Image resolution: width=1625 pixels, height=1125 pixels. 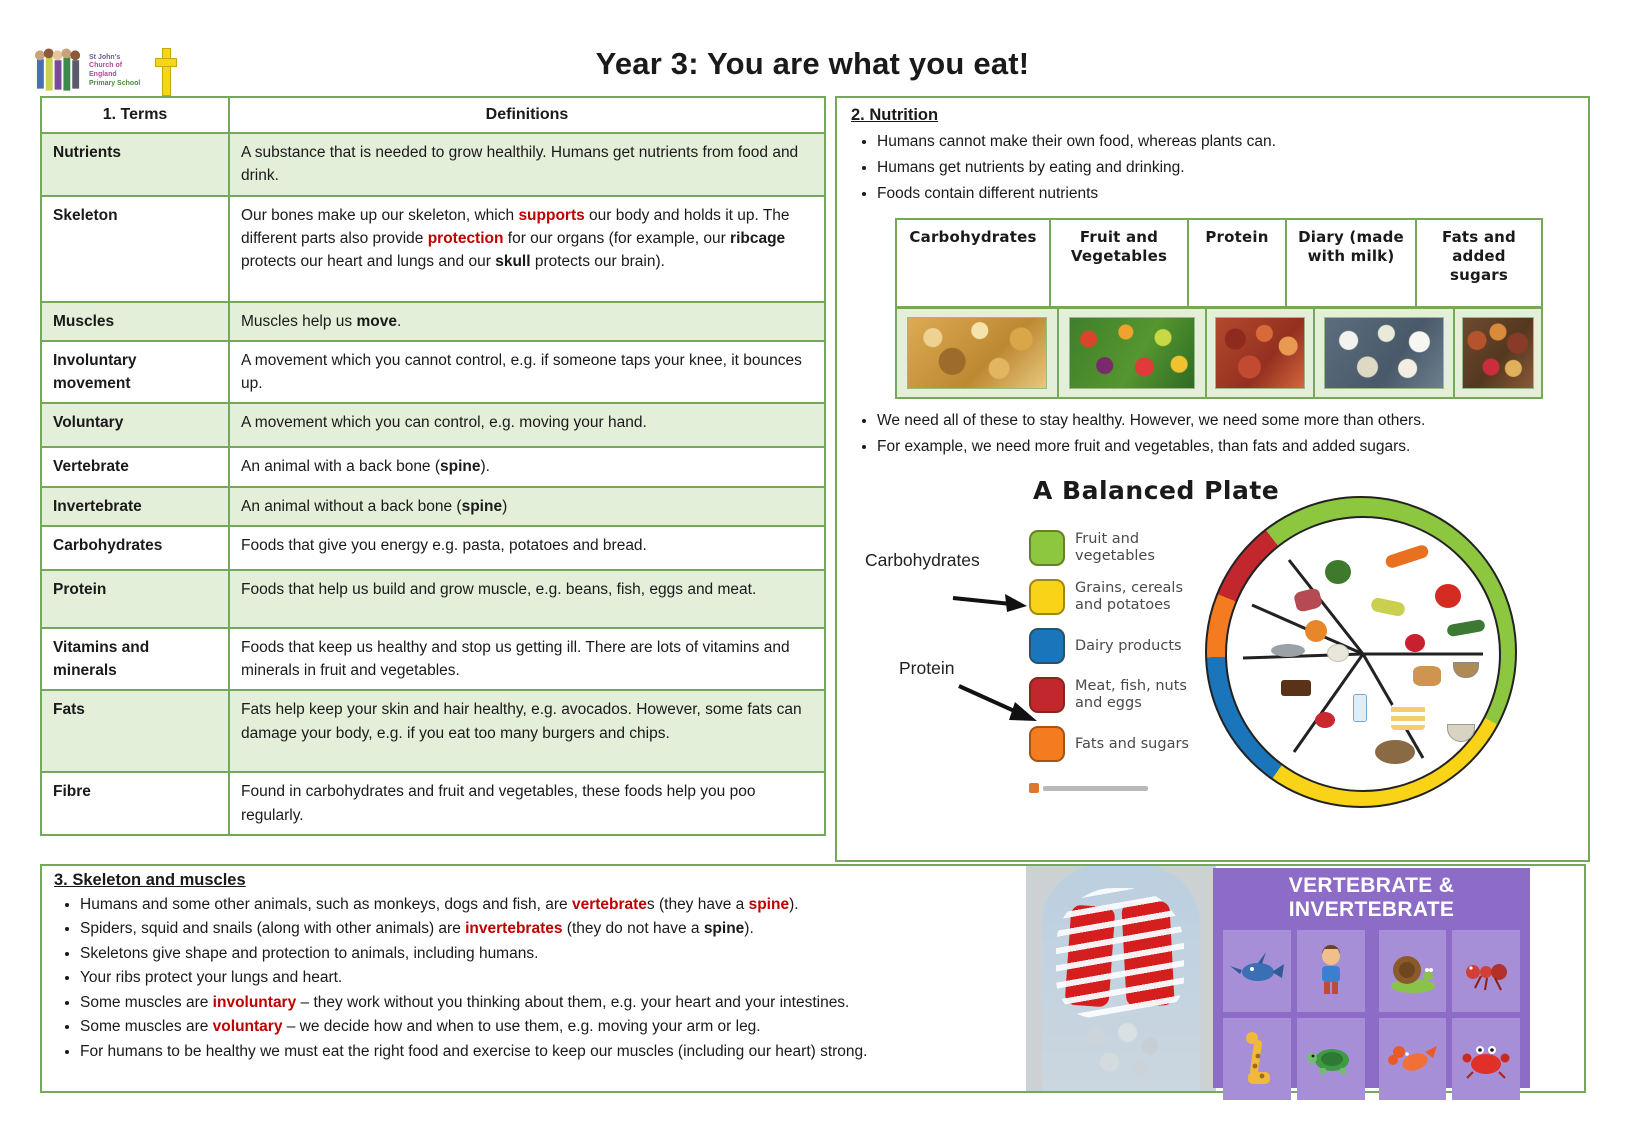 I want to click on fats-sugars-photo, so click(x=1498, y=353).